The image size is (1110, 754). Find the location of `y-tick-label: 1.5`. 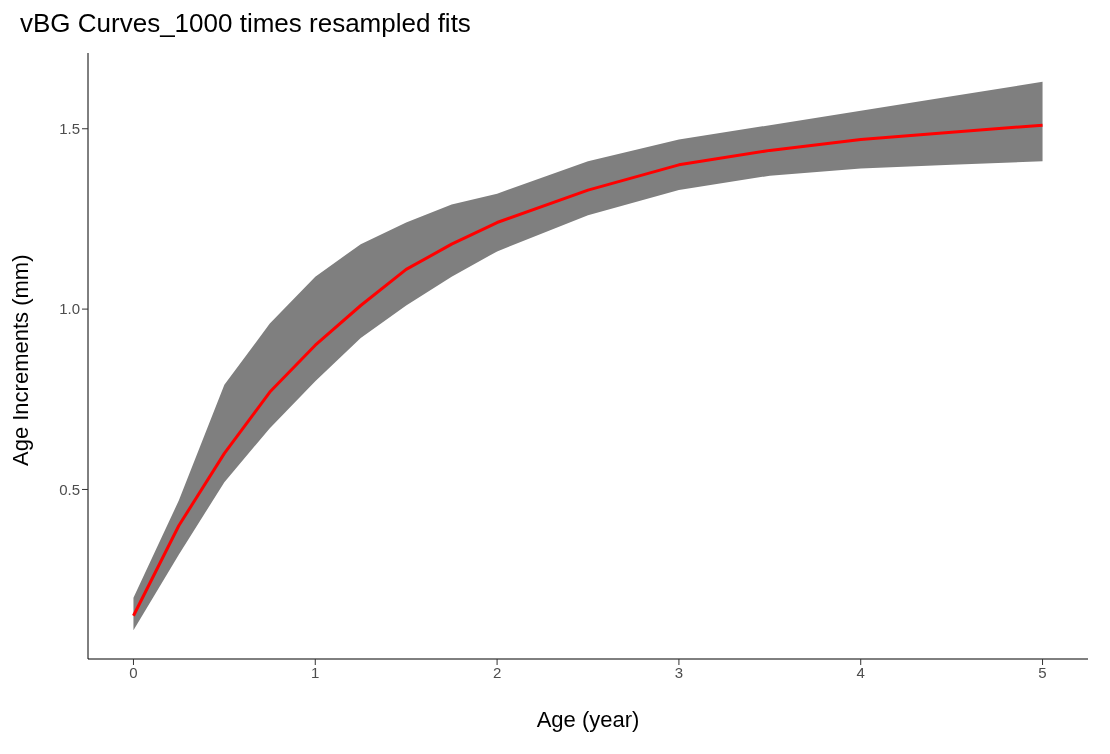

y-tick-label: 1.5 is located at coordinates (69, 129).